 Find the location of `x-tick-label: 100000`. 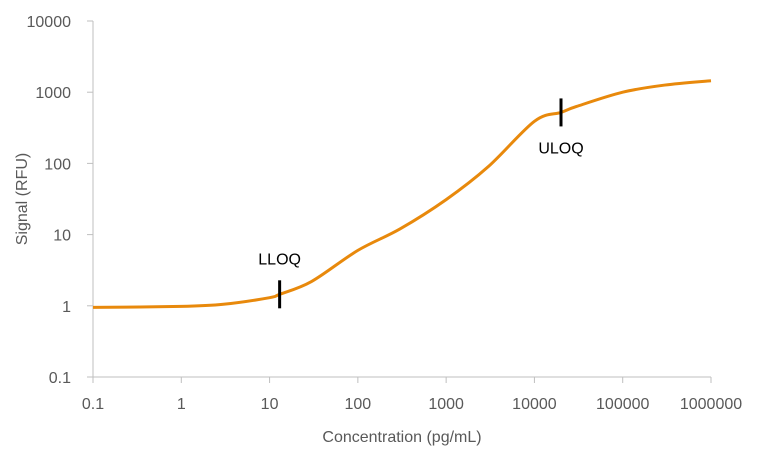

x-tick-label: 100000 is located at coordinates (622, 404).